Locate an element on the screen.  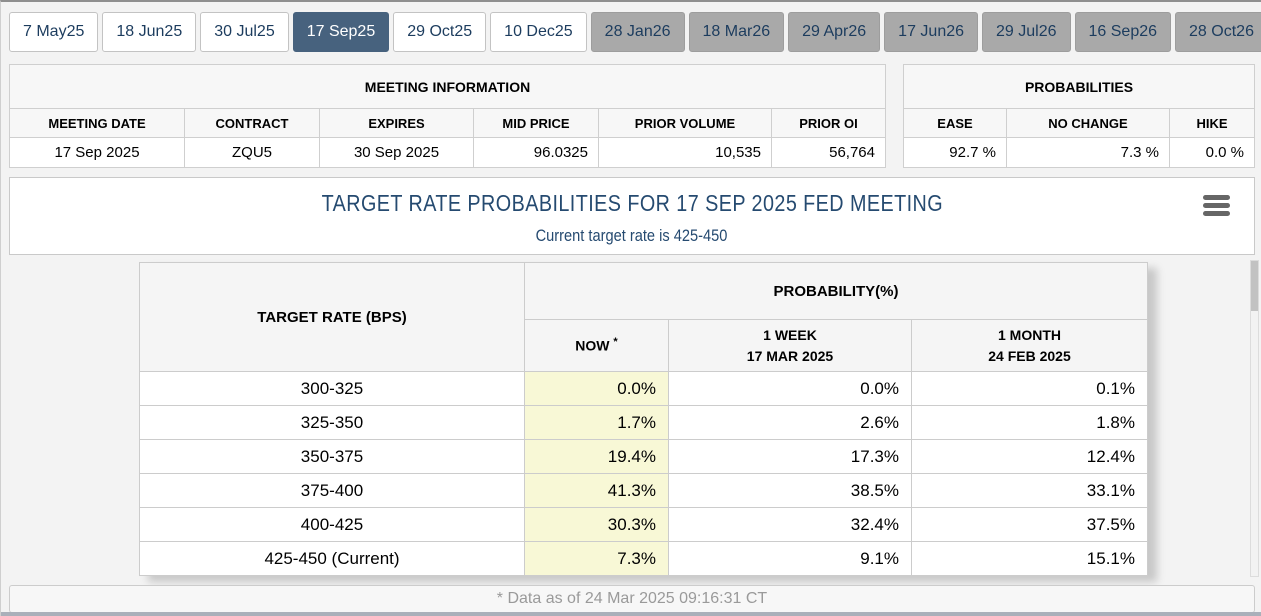
col-header-expires: EXPIRES is located at coordinates (396, 123).